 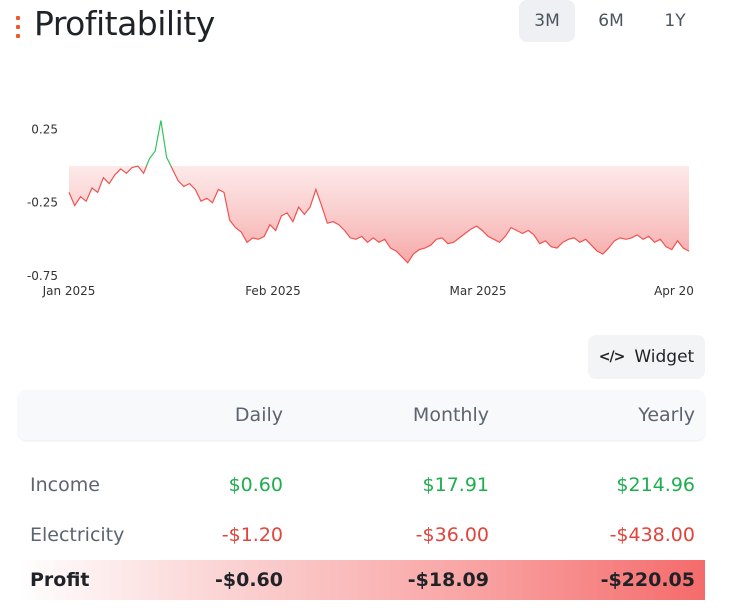 I want to click on x-tick-label: Apr 20, so click(x=674, y=291).